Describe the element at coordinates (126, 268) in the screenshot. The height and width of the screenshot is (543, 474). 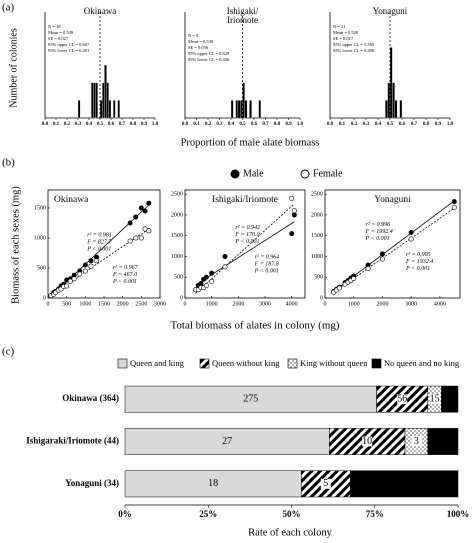
I see `stat-annotation: r² = 0.967` at that location.